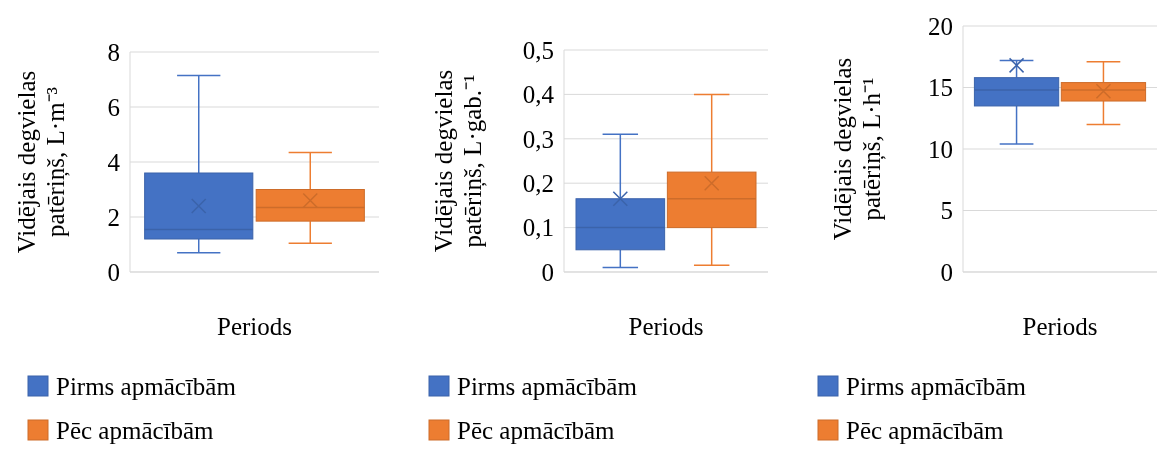 The height and width of the screenshot is (452, 1167). I want to click on y-axis-title: Vidējais degvielas patēriņš, L·h⁻¹, so click(857, 149).